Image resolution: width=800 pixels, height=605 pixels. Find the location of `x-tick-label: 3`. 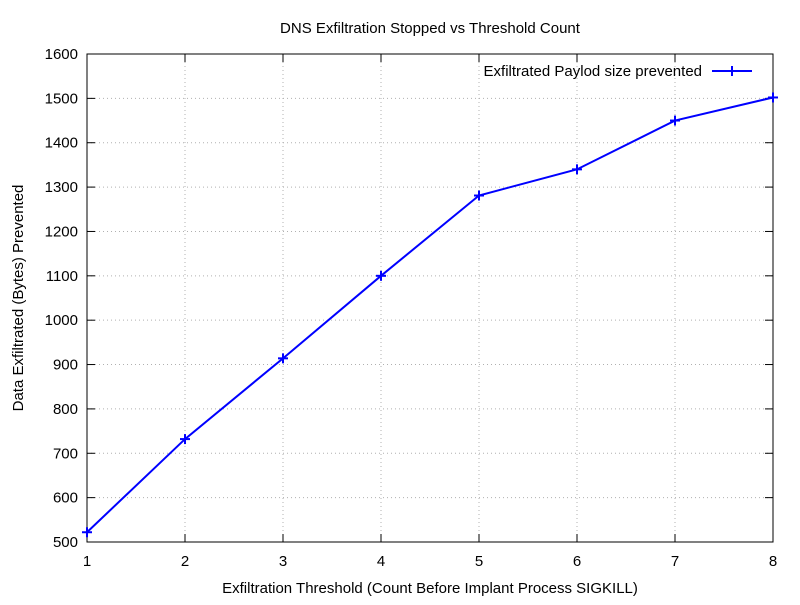

x-tick-label: 3 is located at coordinates (283, 561).